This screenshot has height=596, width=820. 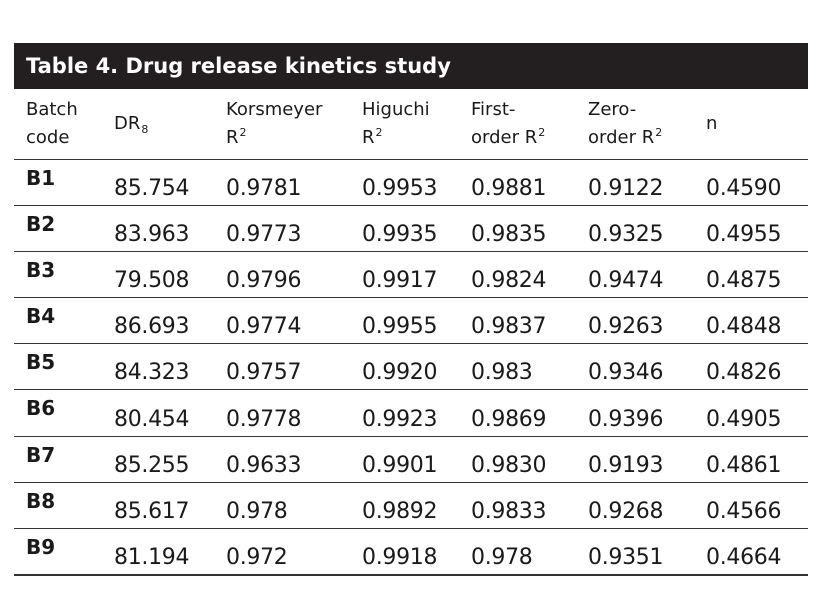 I want to click on table-cell: 0.4875, so click(x=751, y=275).